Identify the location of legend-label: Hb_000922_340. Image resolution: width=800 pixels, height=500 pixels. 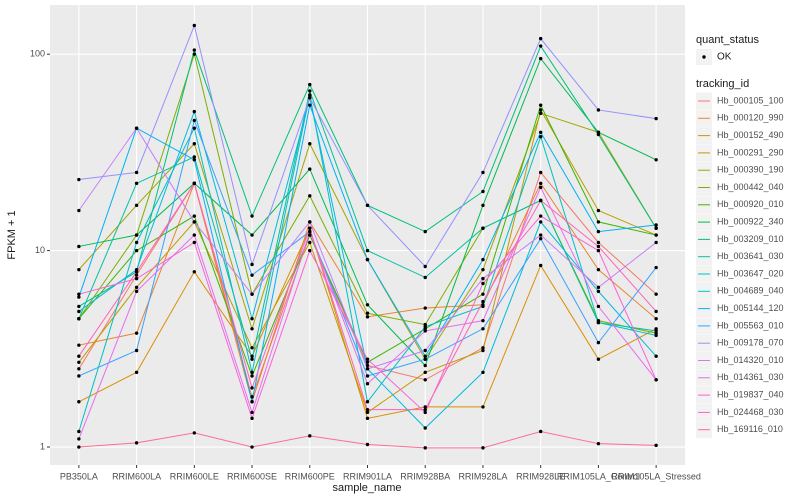
(750, 221).